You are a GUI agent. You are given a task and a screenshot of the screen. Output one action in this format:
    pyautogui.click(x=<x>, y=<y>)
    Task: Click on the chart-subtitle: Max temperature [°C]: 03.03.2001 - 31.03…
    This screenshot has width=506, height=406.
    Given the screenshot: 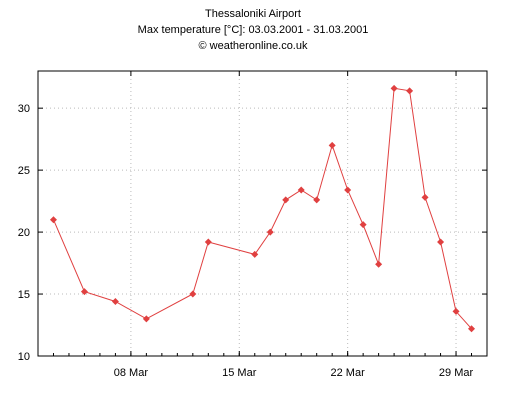 What is the action you would take?
    pyautogui.click(x=253, y=30)
    